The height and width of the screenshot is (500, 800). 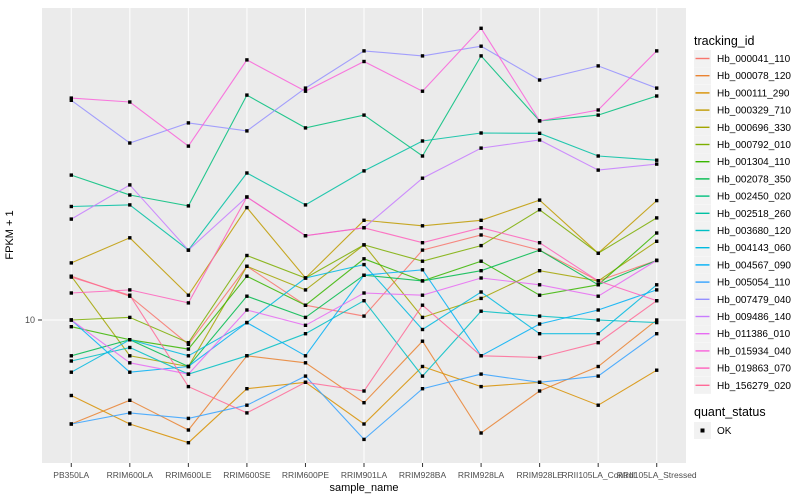 What do you see at coordinates (754, 265) in the screenshot?
I see `legend-item-label: Hb_004567_090` at bounding box center [754, 265].